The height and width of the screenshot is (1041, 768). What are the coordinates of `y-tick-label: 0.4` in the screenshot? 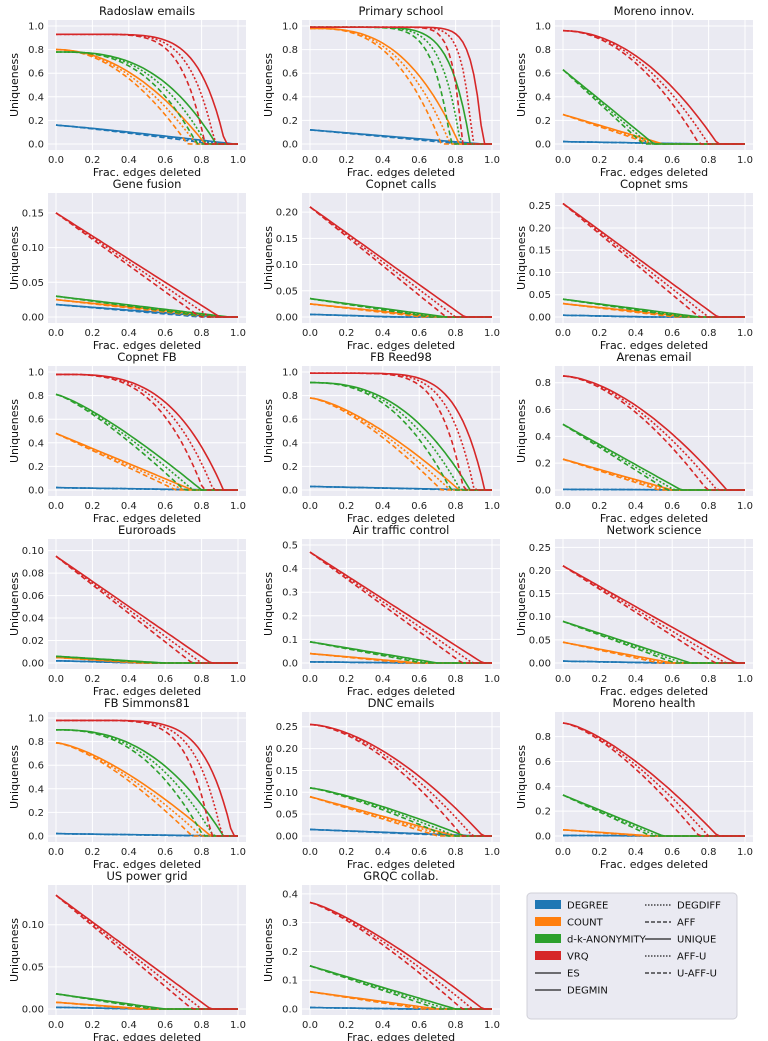 It's located at (290, 894).